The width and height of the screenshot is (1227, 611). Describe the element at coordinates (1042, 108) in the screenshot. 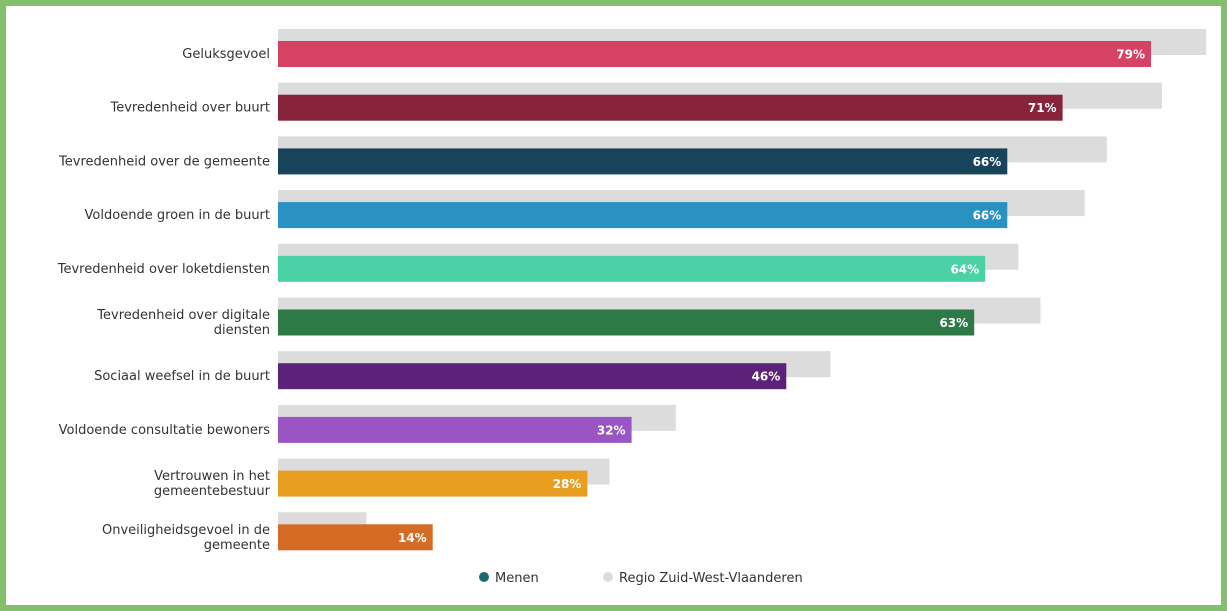

I see `value-label-2: 71%` at that location.